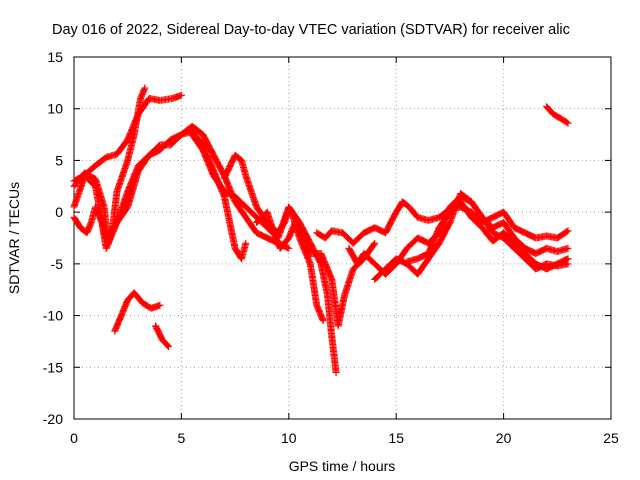 The width and height of the screenshot is (640, 480). I want to click on y-axis-label: SDTVAR / TECUs, so click(14, 238).